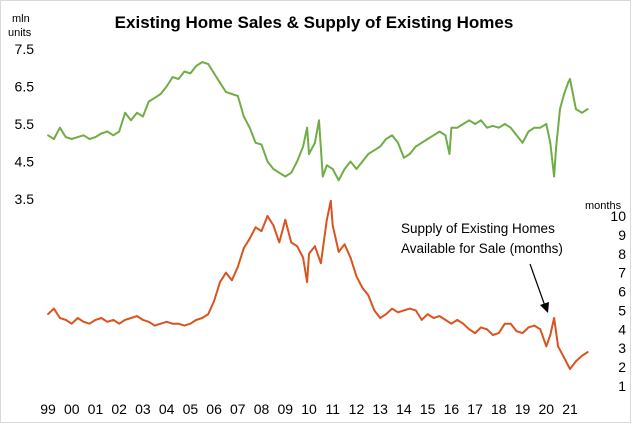  Describe the element at coordinates (332, 409) in the screenshot. I see `x-tick-label: 11` at that location.